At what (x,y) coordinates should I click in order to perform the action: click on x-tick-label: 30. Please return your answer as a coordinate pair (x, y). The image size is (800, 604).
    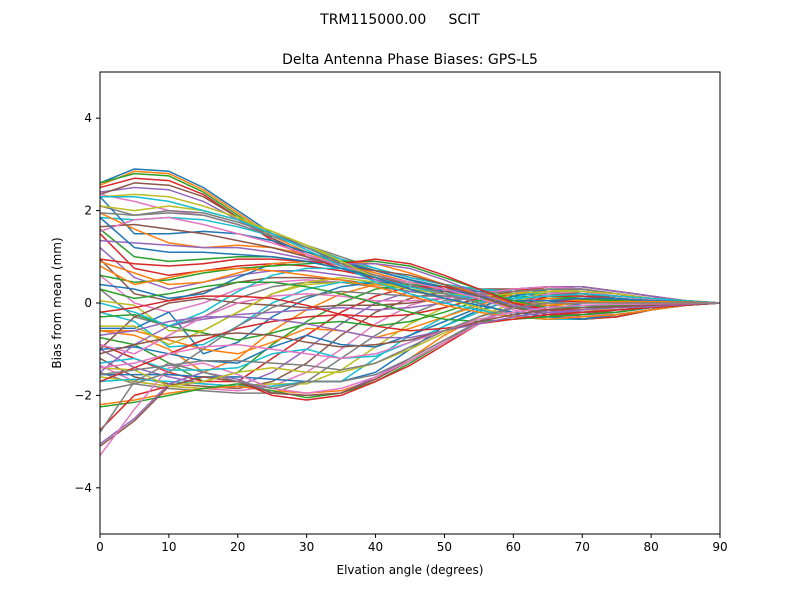
    Looking at the image, I should click on (306, 547).